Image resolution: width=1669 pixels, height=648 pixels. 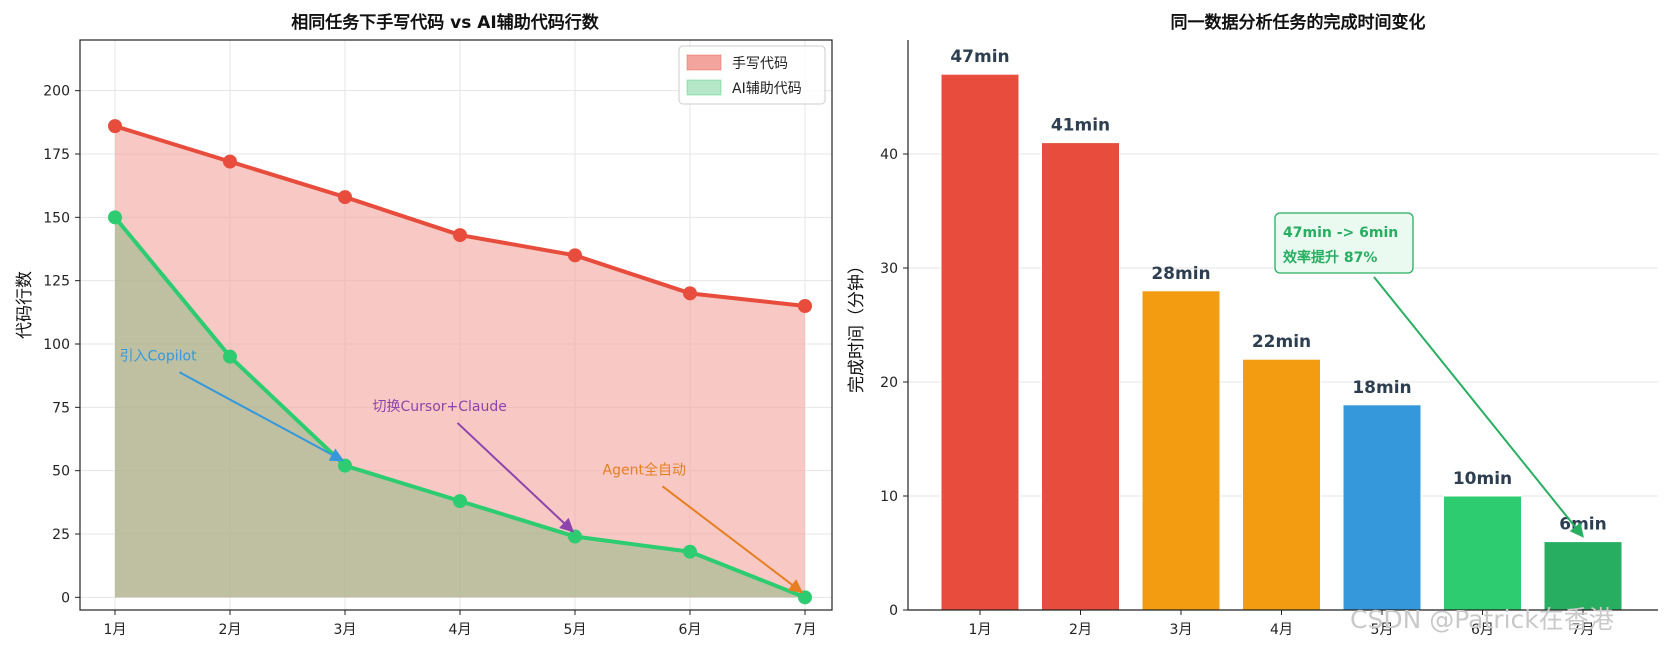 What do you see at coordinates (25, 305) in the screenshot?
I see `left-y-axis-label: 代码行数` at bounding box center [25, 305].